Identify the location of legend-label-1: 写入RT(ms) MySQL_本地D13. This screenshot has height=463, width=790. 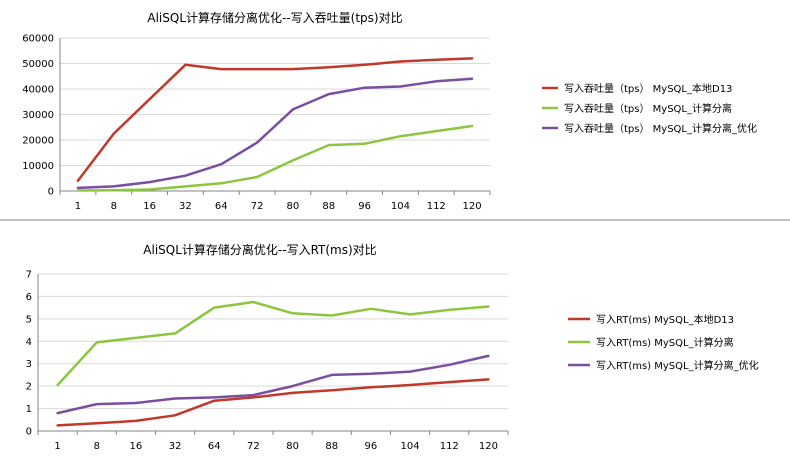
(665, 319).